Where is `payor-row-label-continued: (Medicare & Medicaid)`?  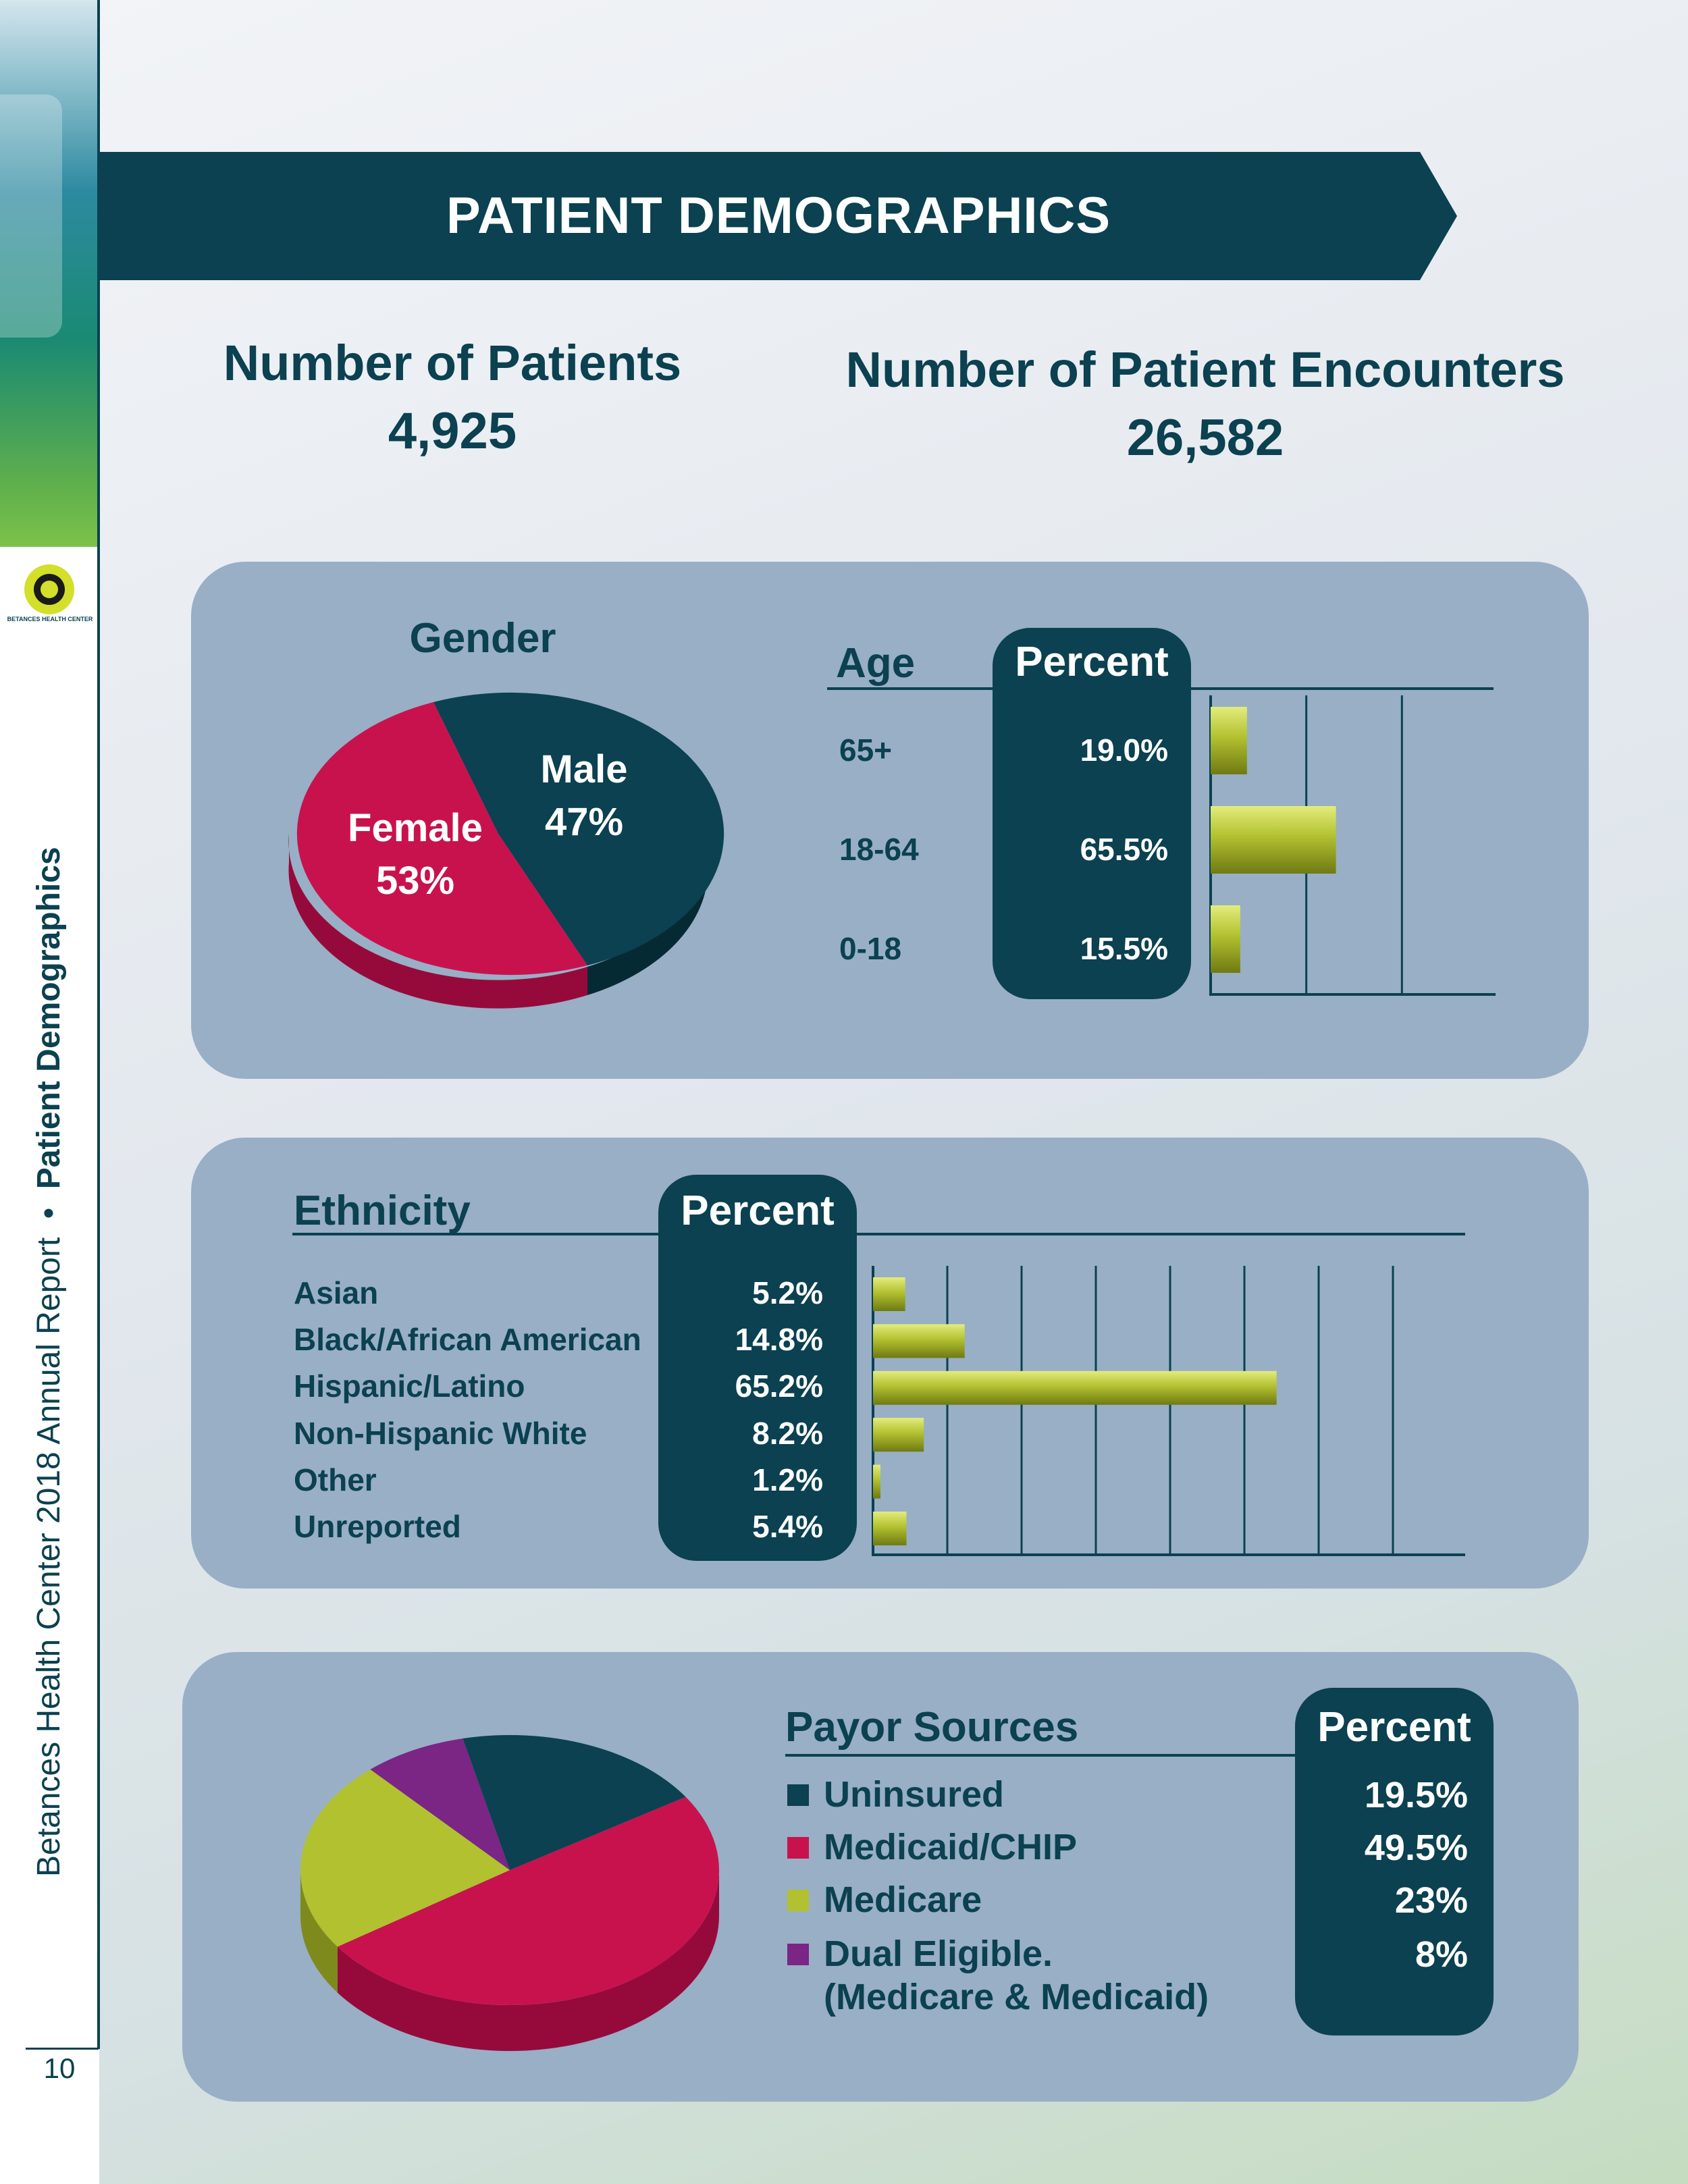
payor-row-label-continued: (Medicare & Medicaid) is located at coordinates (1016, 1997).